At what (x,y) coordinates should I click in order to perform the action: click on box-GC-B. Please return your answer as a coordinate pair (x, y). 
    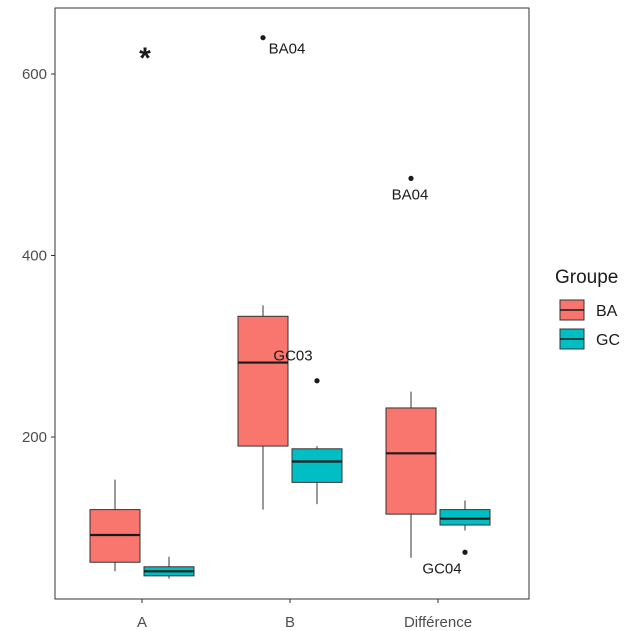
    Looking at the image, I should click on (317, 441).